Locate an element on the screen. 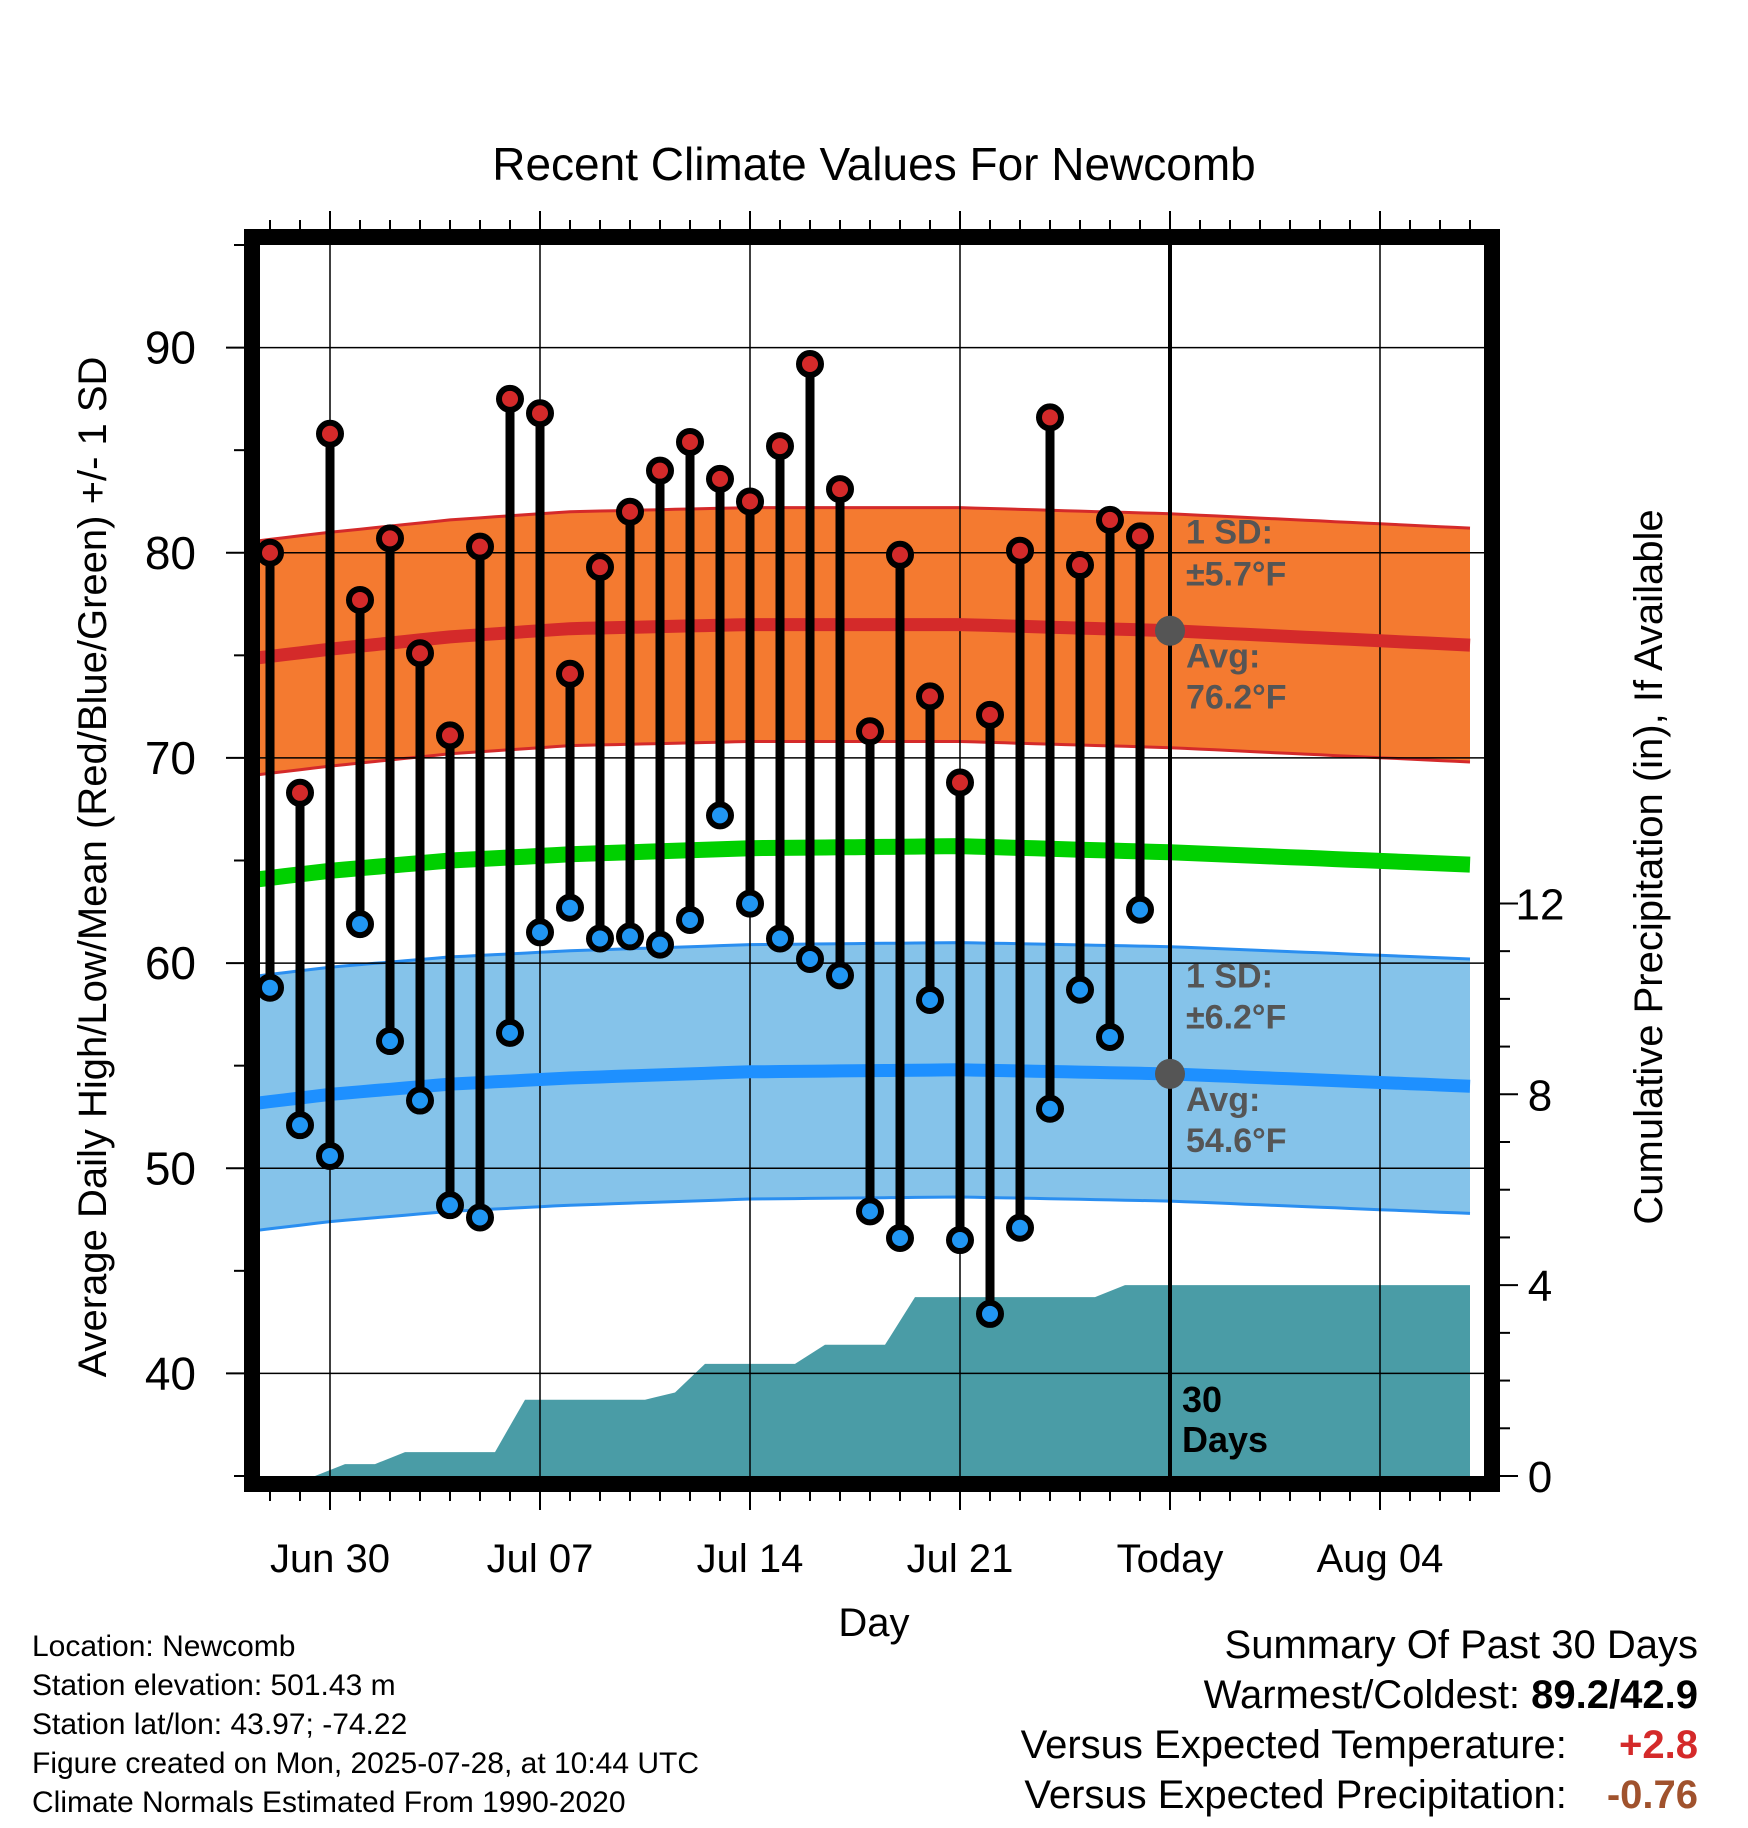 The height and width of the screenshot is (1828, 1748). x-tick-label: Today is located at coordinates (1170, 1559).